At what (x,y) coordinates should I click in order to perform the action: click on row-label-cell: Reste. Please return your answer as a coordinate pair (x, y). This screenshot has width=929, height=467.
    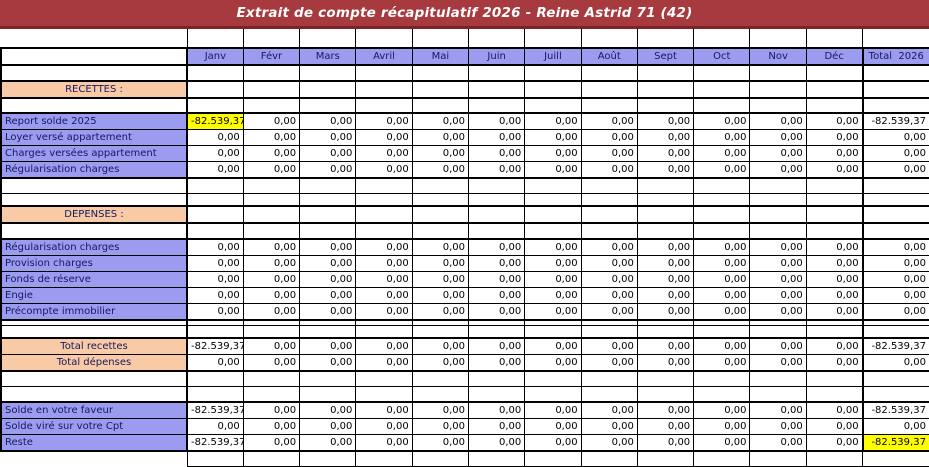
    Looking at the image, I should click on (94, 442).